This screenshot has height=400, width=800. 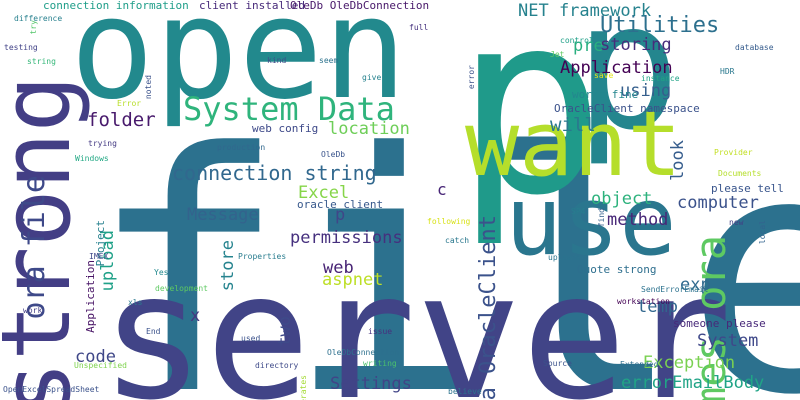 What do you see at coordinates (567, 257) in the screenshot?
I see `word: uploaded` at bounding box center [567, 257].